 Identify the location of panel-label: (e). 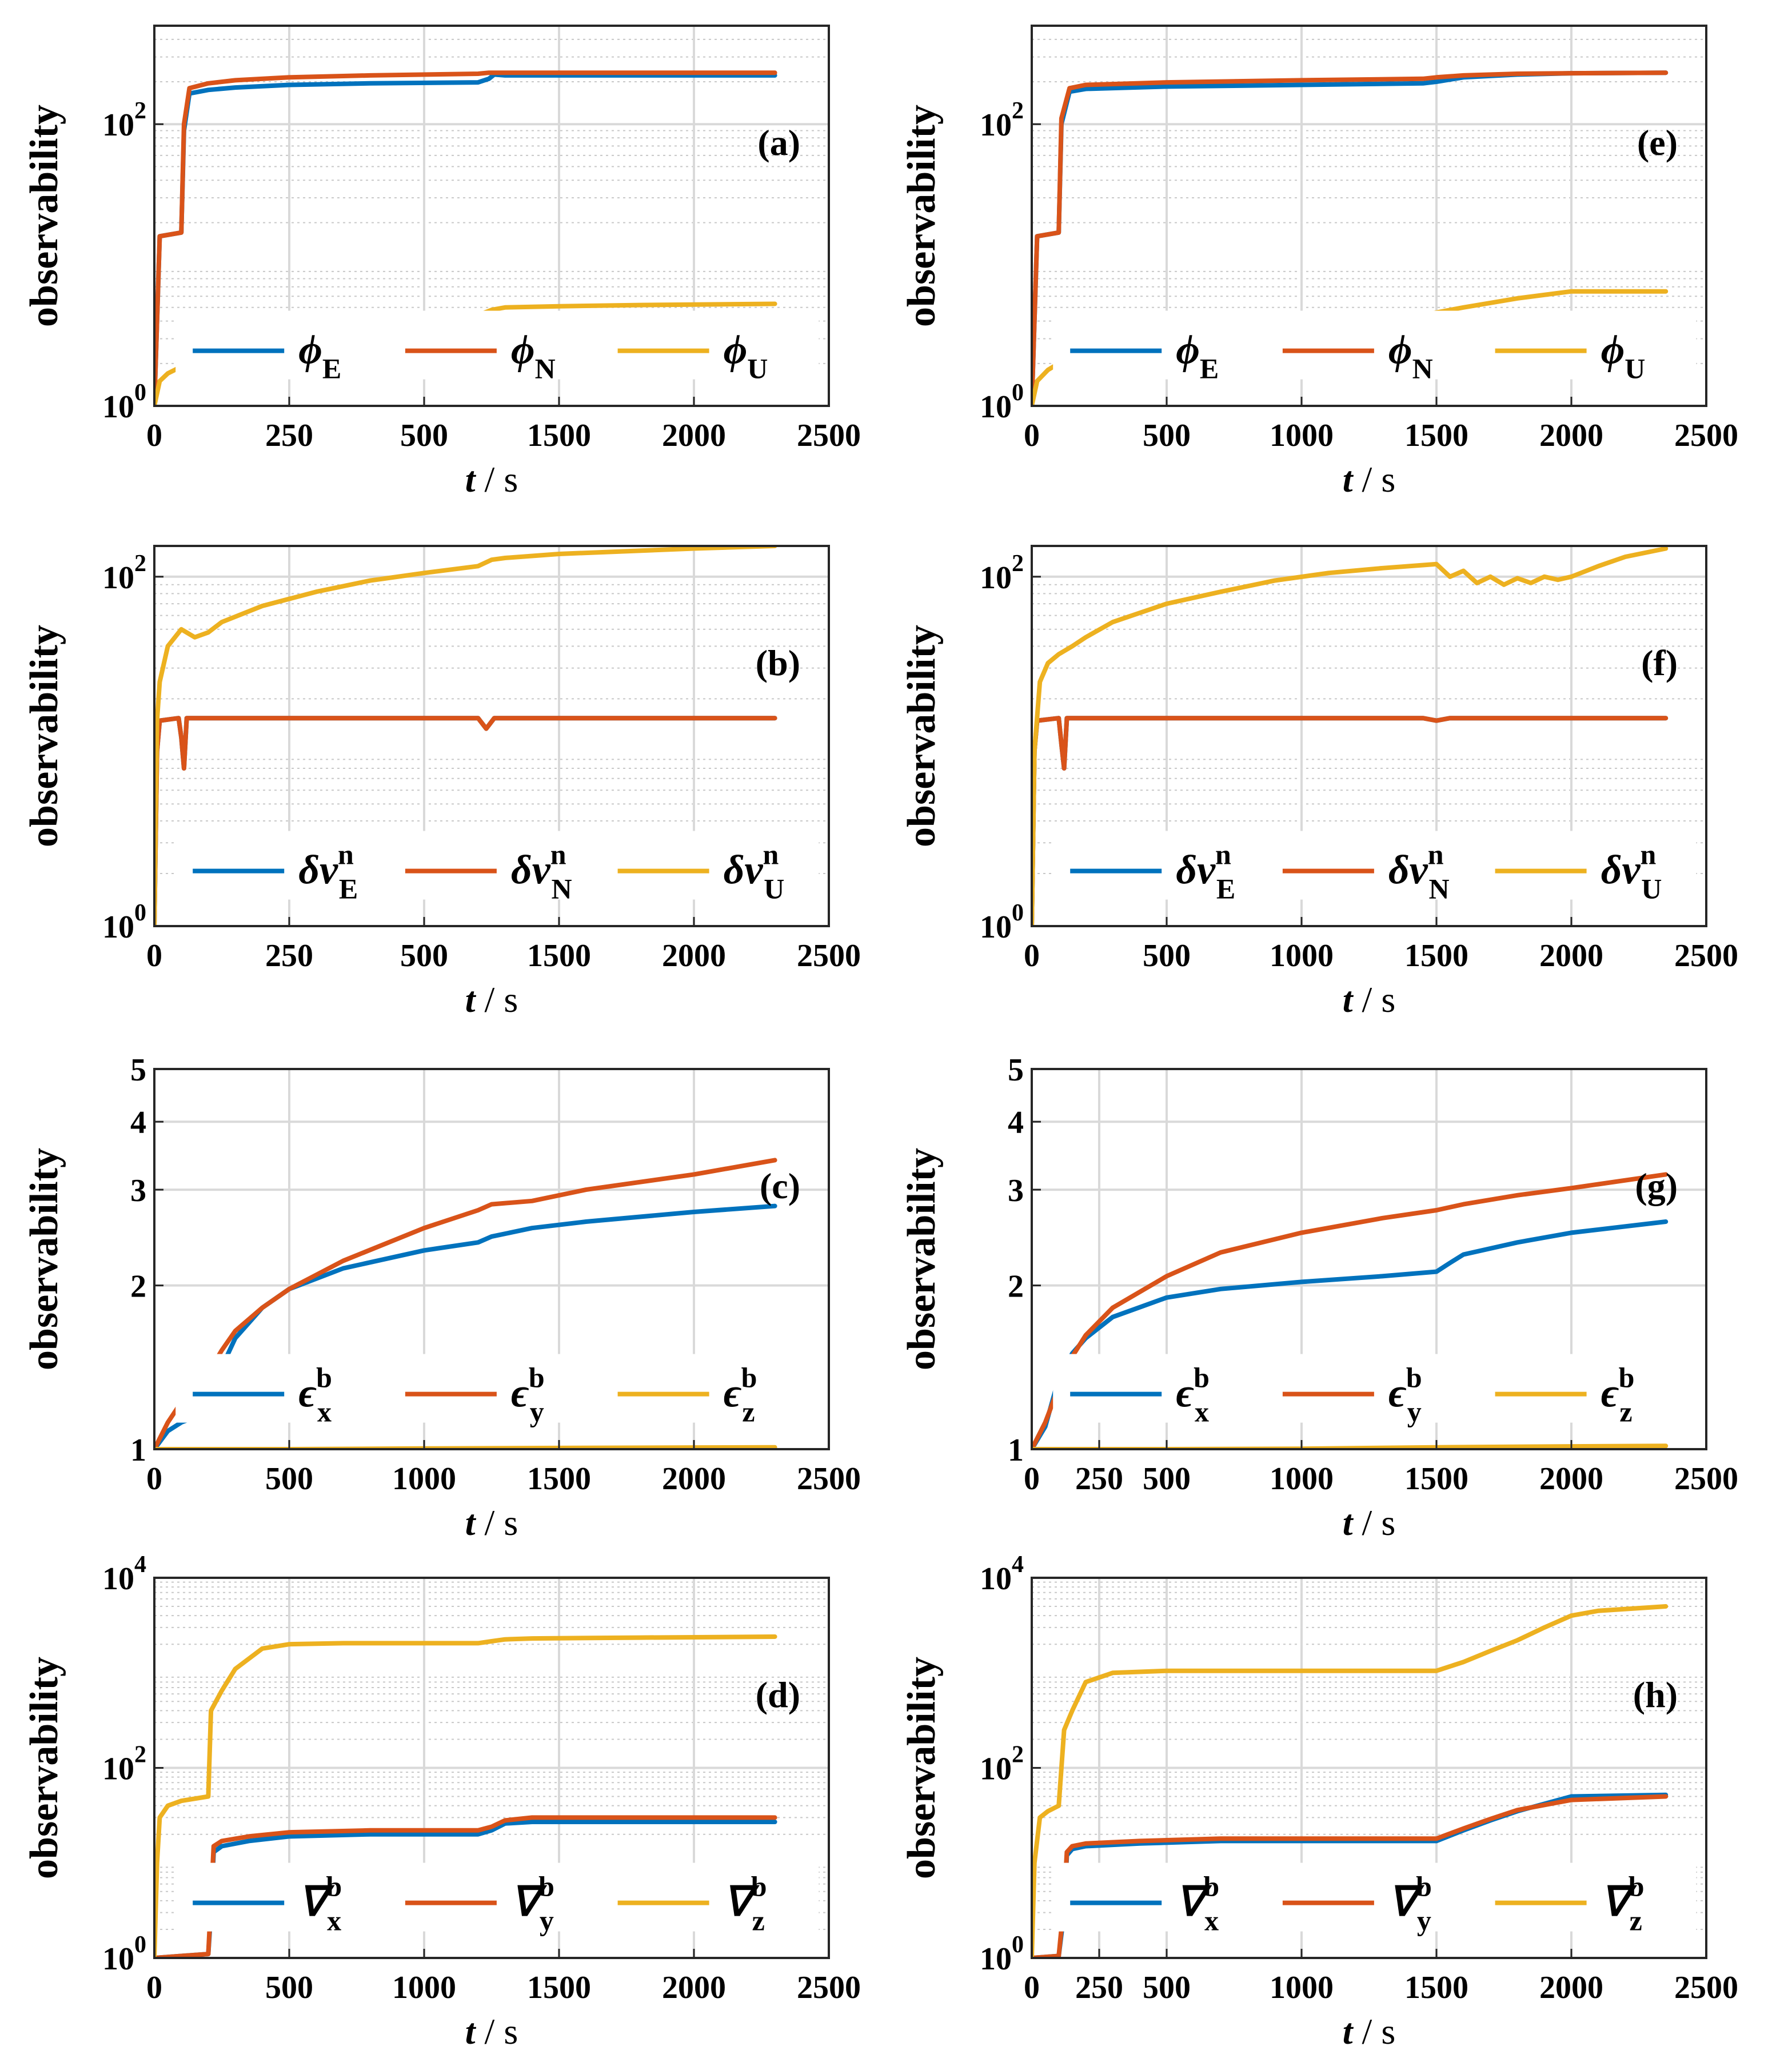
(1657, 142).